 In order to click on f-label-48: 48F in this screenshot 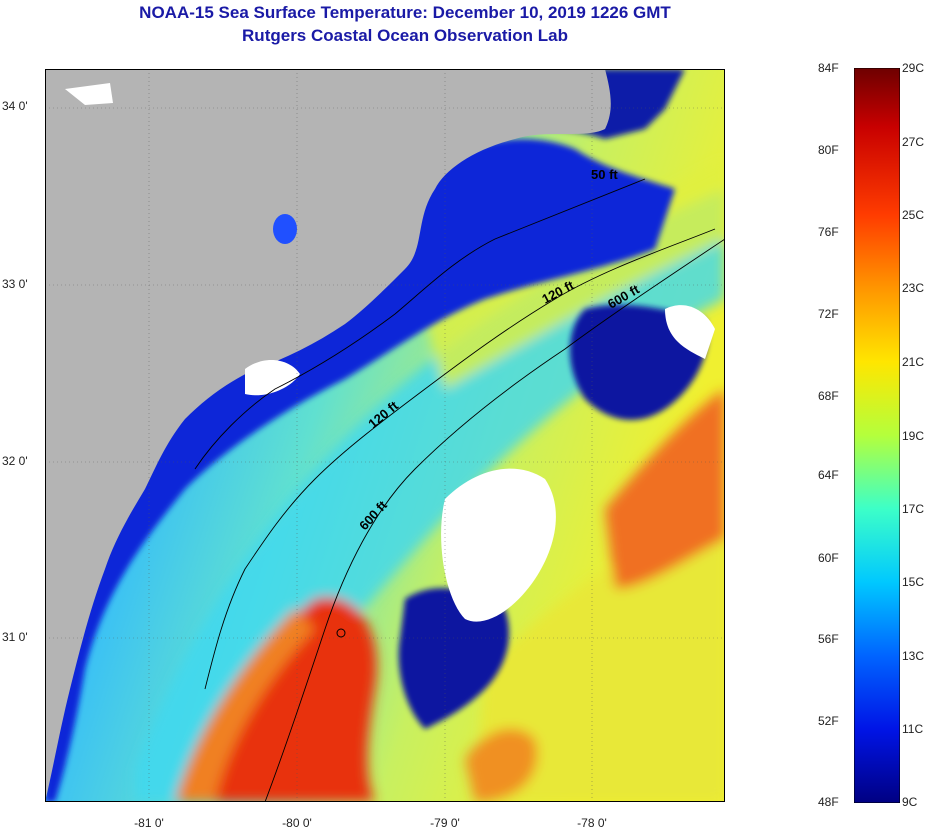, I will do `click(828, 802)`.